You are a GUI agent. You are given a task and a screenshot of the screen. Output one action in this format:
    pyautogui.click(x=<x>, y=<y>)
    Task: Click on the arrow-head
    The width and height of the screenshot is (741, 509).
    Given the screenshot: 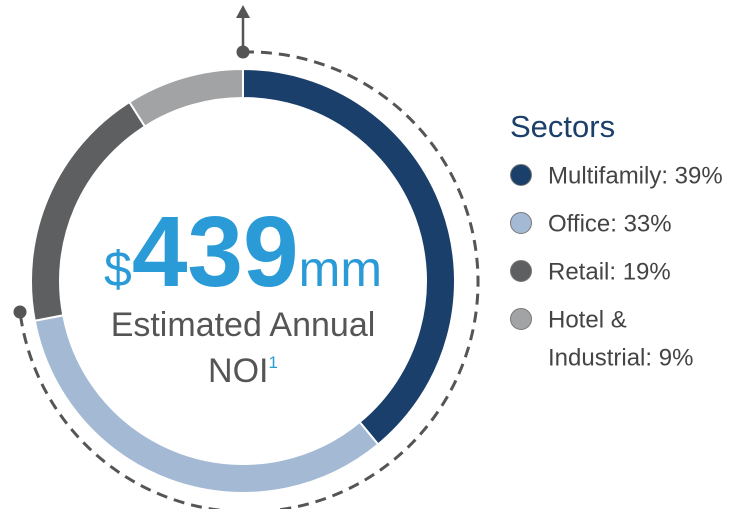 What is the action you would take?
    pyautogui.click(x=243, y=11)
    